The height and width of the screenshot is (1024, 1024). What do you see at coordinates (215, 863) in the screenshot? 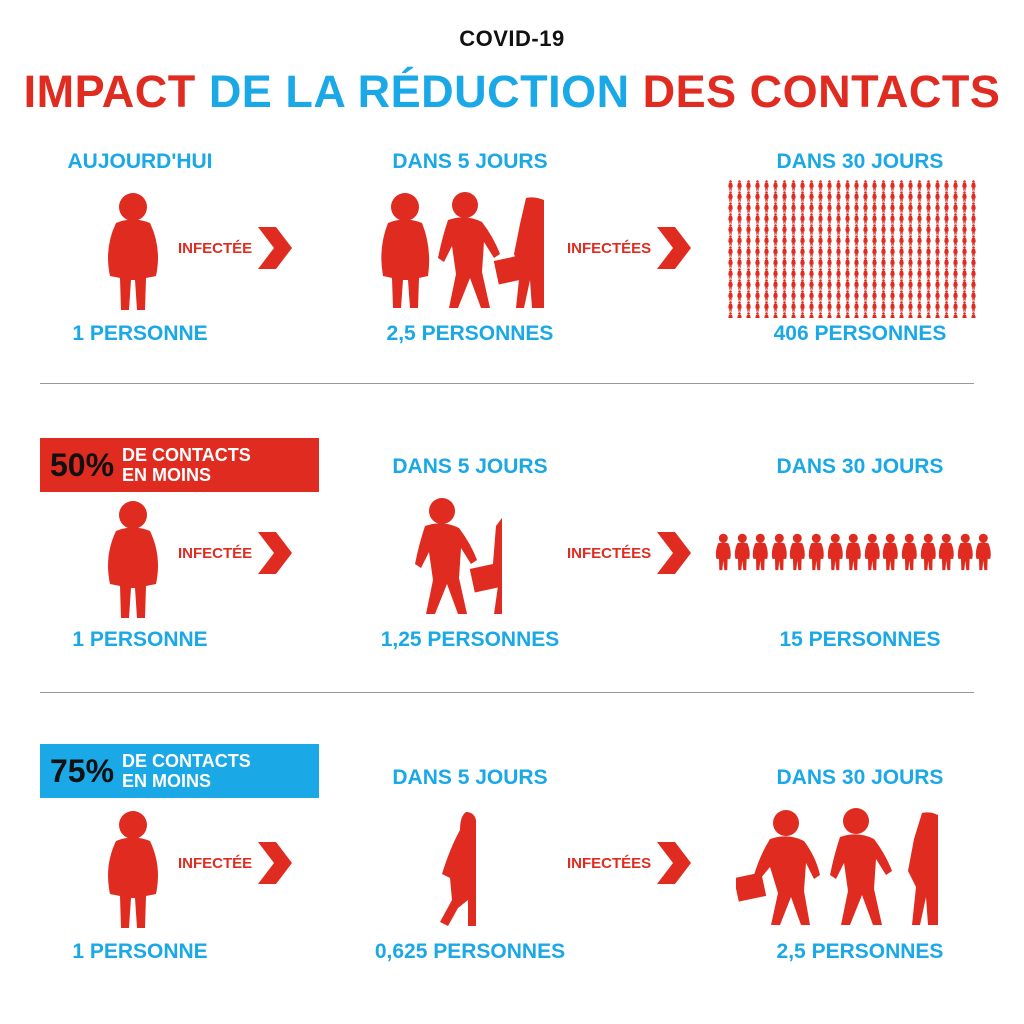
I see `arrow-label: INFECTÉE` at bounding box center [215, 863].